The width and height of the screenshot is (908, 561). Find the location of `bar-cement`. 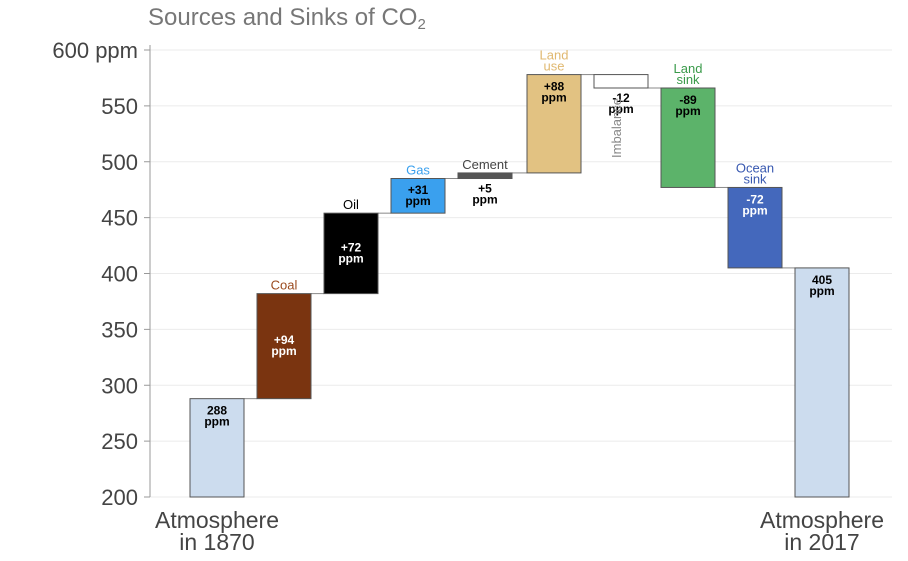

bar-cement is located at coordinates (485, 176).